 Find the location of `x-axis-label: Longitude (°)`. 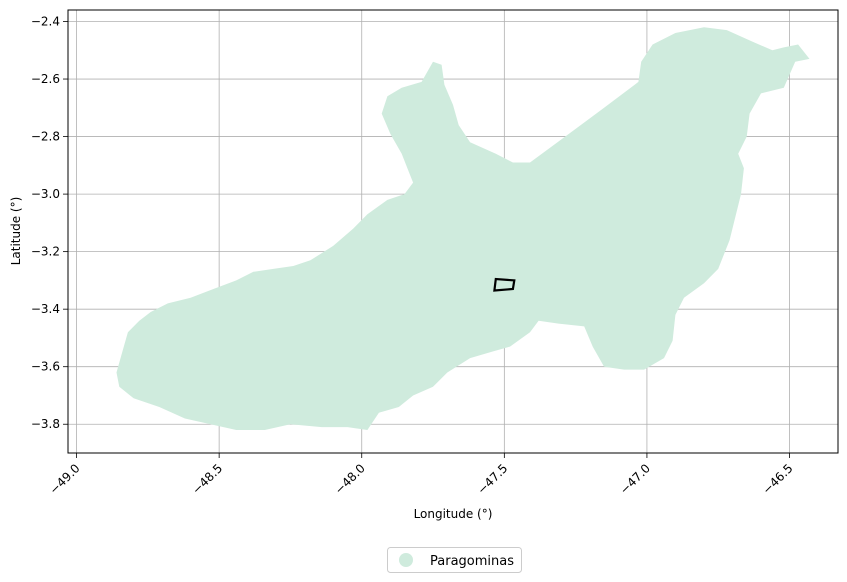

x-axis-label: Longitude (°) is located at coordinates (453, 514).